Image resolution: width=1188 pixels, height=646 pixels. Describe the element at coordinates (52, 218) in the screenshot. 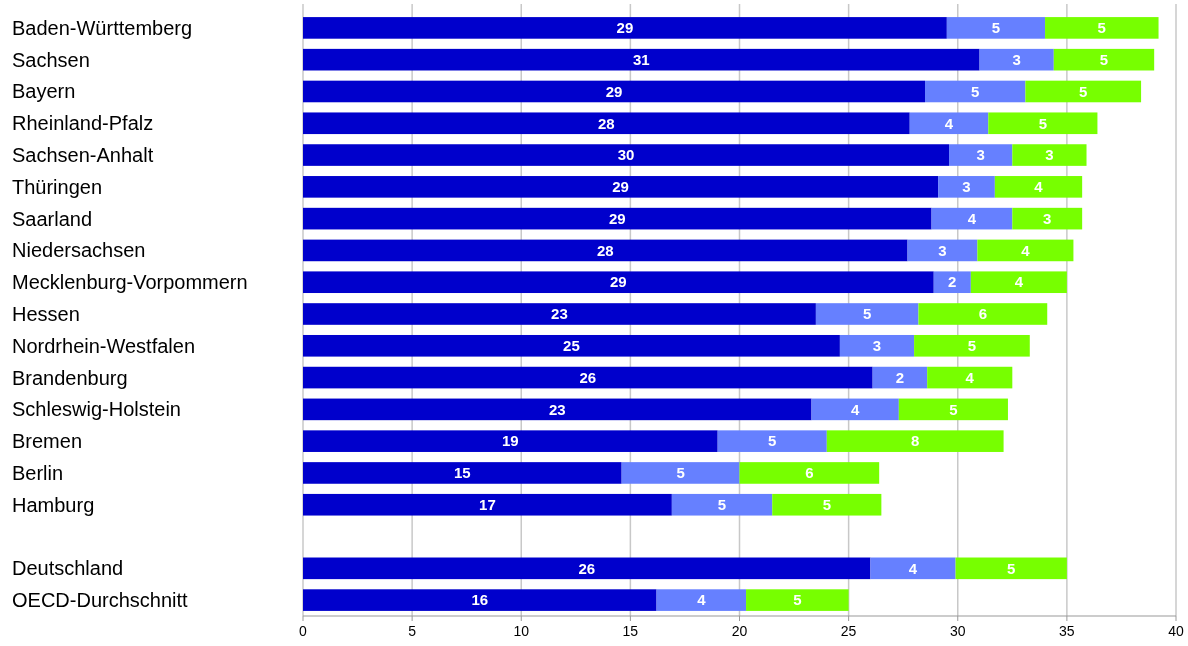

I see `y-tick-label: Saarland` at that location.